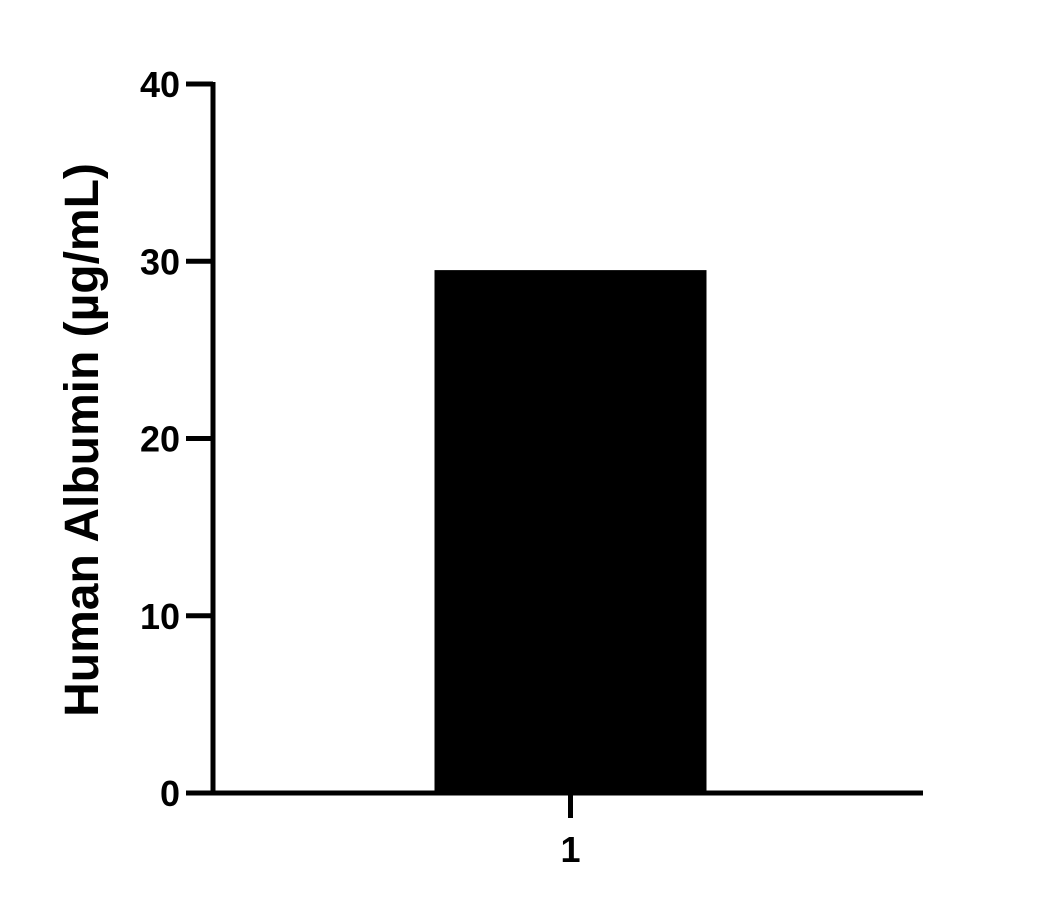  Describe the element at coordinates (160, 439) in the screenshot. I see `y-tick-label: 20` at that location.